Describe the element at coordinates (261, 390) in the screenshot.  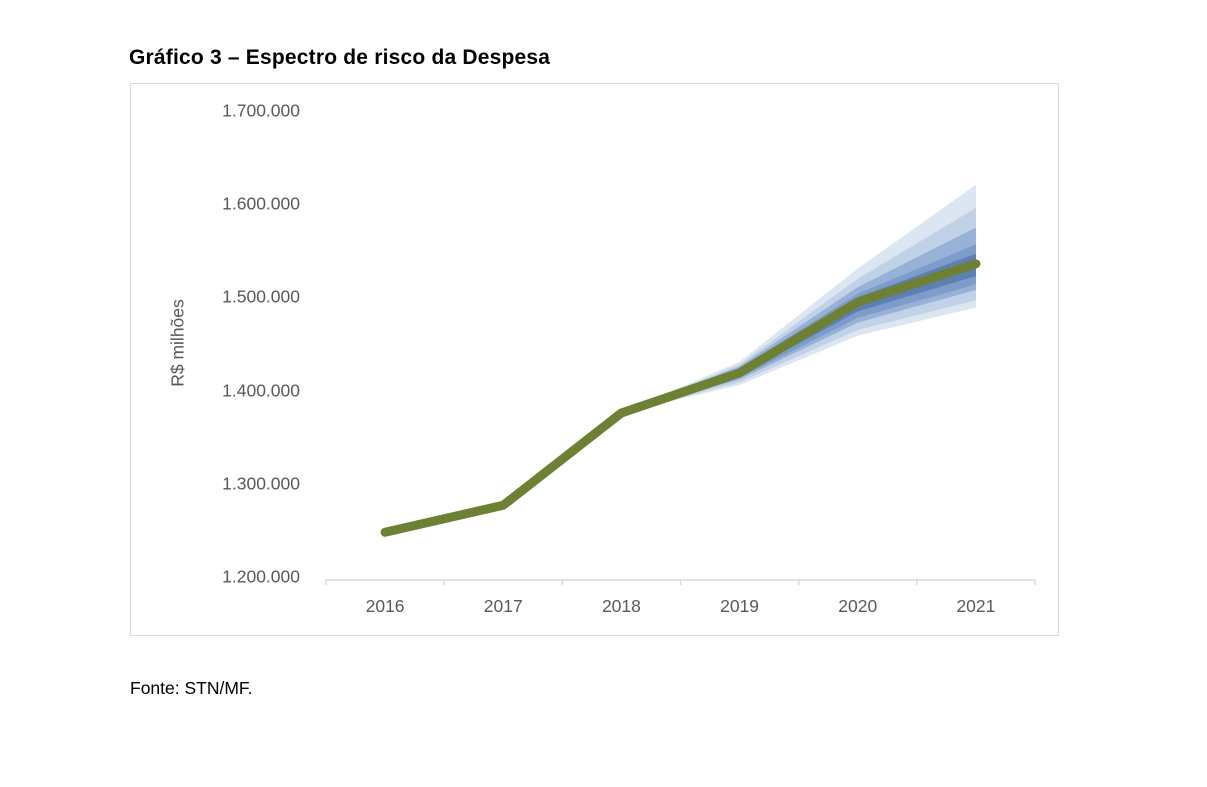
I see `y-axis-tick-label: 1.400.000` at that location.